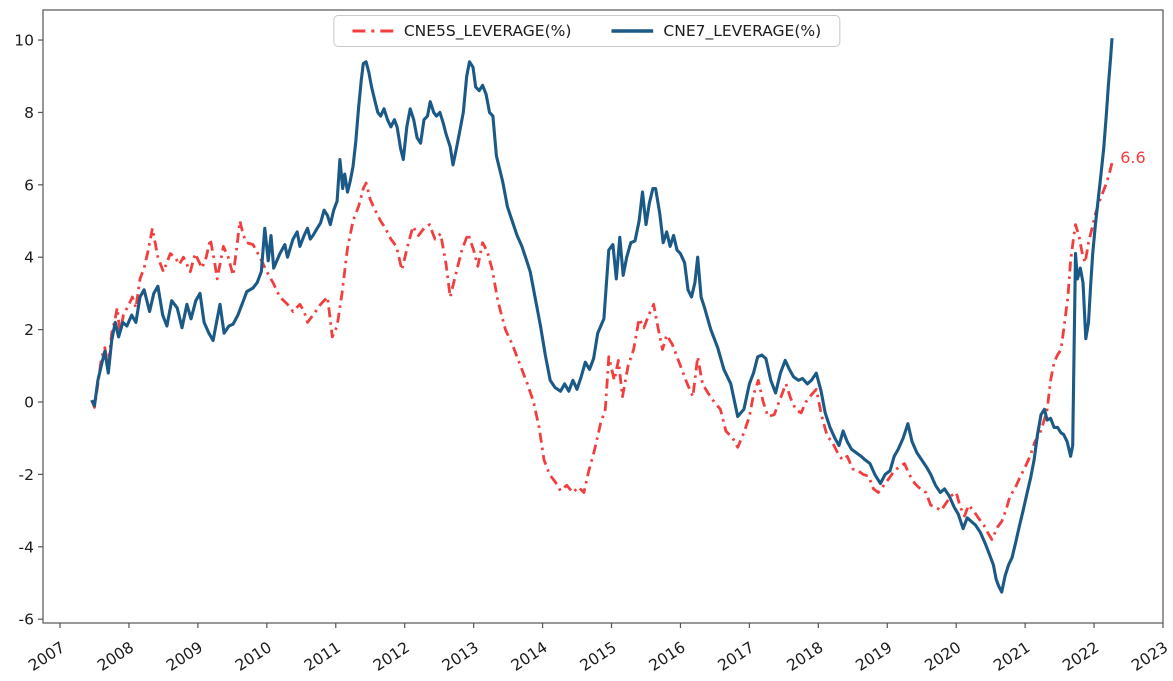  I want to click on y-tick-label: 6, so click(29, 185).